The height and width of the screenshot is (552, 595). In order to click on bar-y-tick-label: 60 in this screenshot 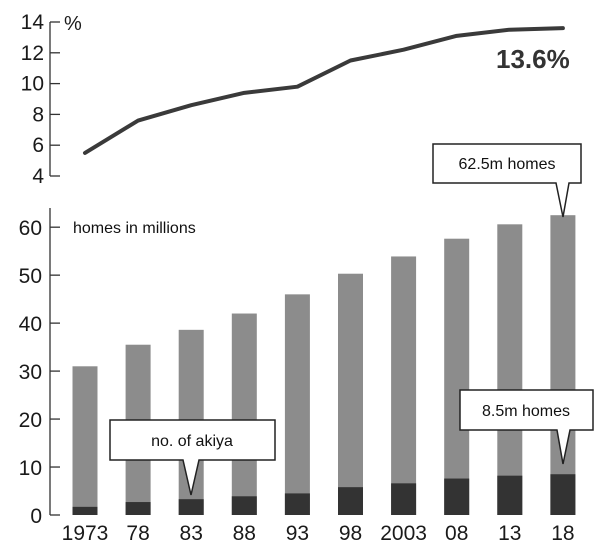, I will do `click(30, 228)`.